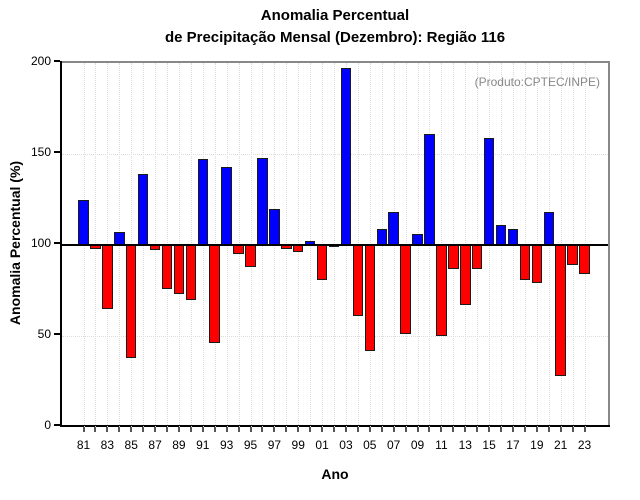 The height and width of the screenshot is (500, 640). Describe the element at coordinates (40, 61) in the screenshot. I see `y-tick-label: 200` at that location.